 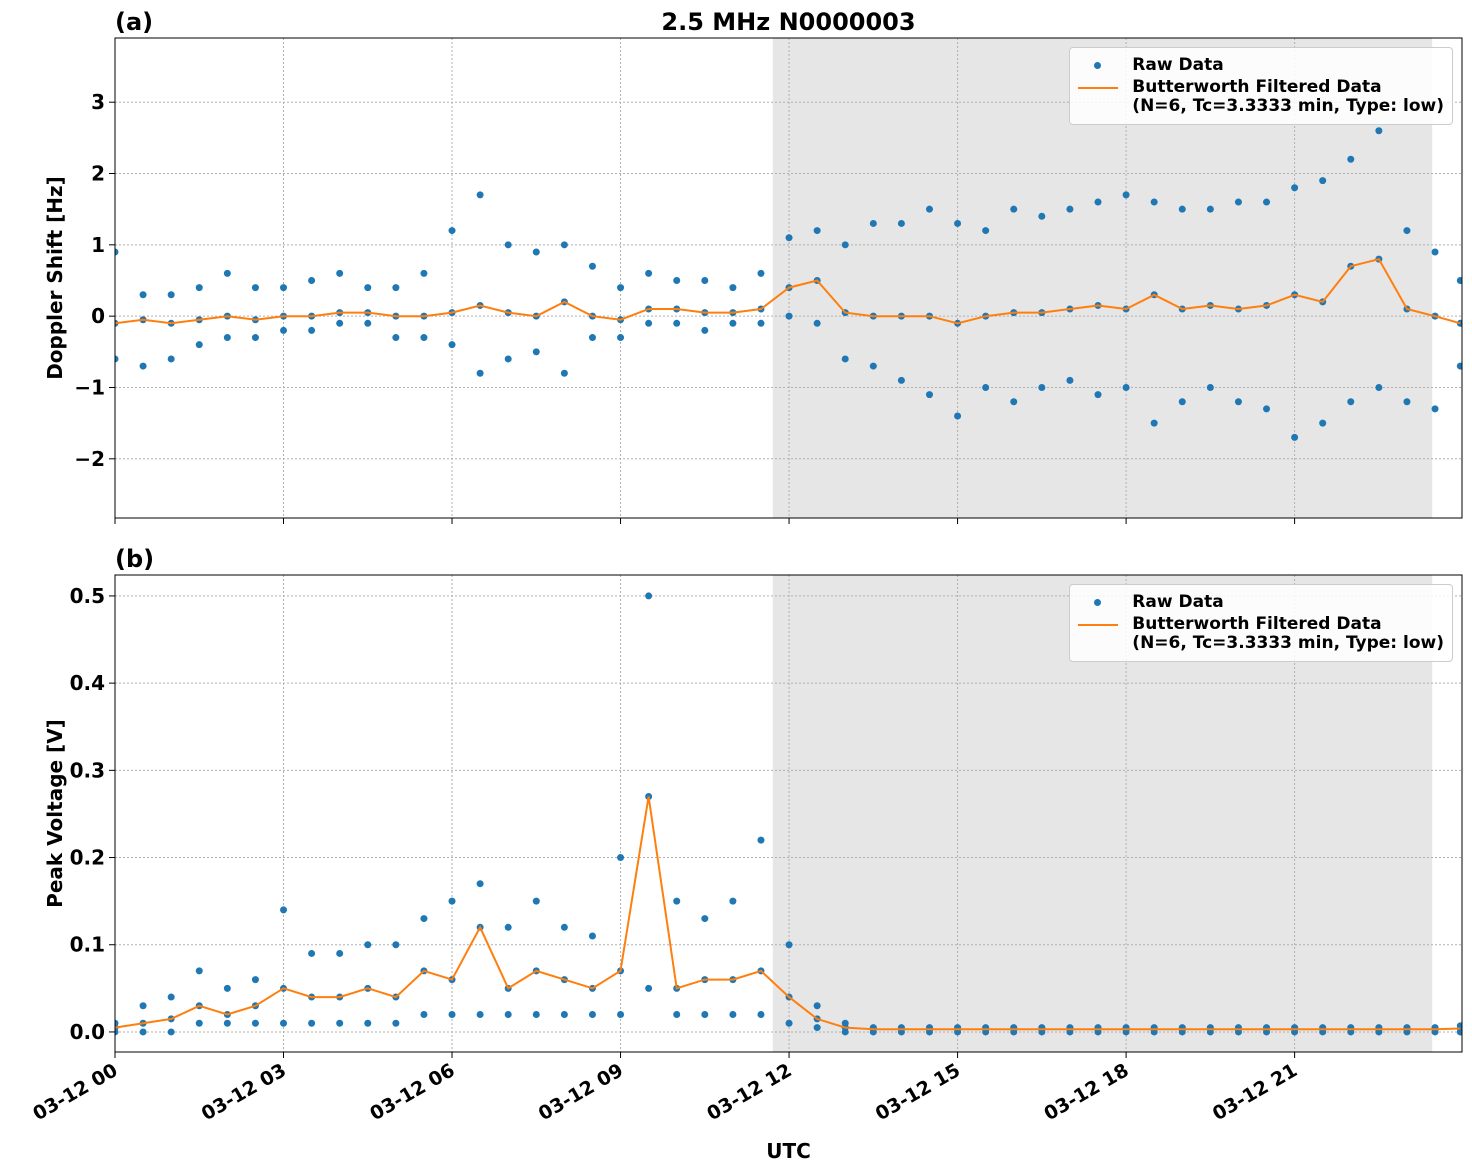 What do you see at coordinates (788, 1151) in the screenshot?
I see `x-axis-label: UTC` at bounding box center [788, 1151].